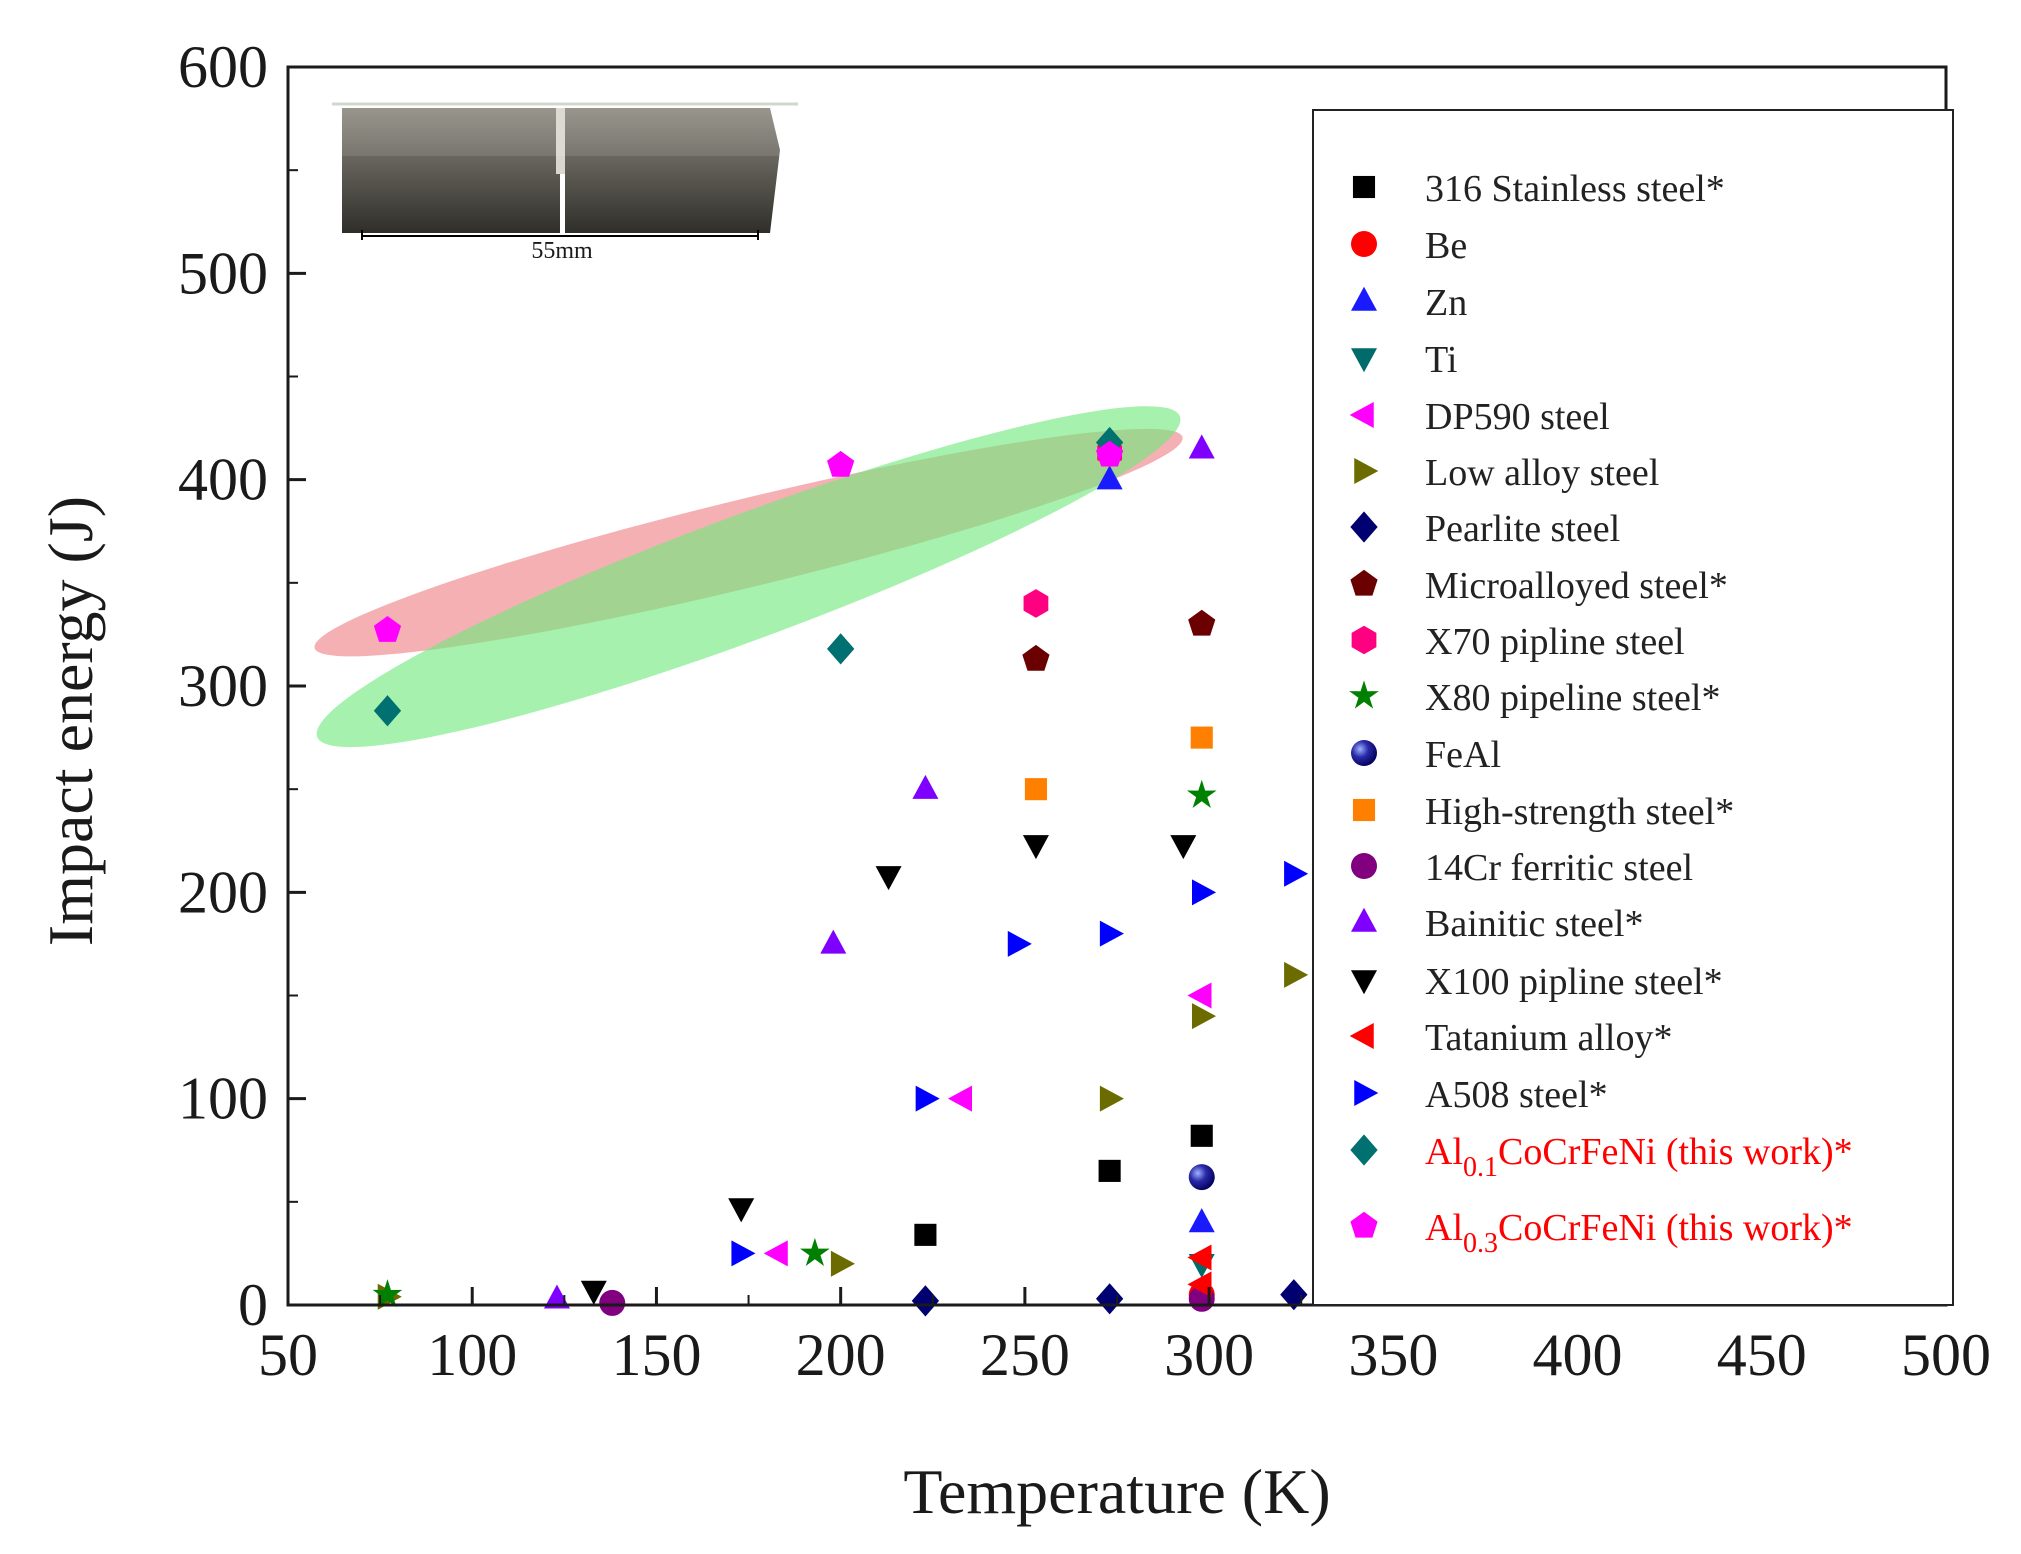 This screenshot has height=1554, width=2021. What do you see at coordinates (451, 170) in the screenshot?
I see `inset-specimen-left-half` at bounding box center [451, 170].